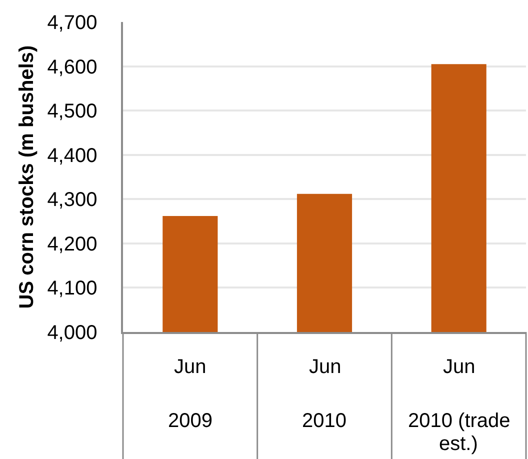 This screenshot has width=528, height=459. What do you see at coordinates (72, 155) in the screenshot?
I see `y-tick-label: 4,400` at bounding box center [72, 155].